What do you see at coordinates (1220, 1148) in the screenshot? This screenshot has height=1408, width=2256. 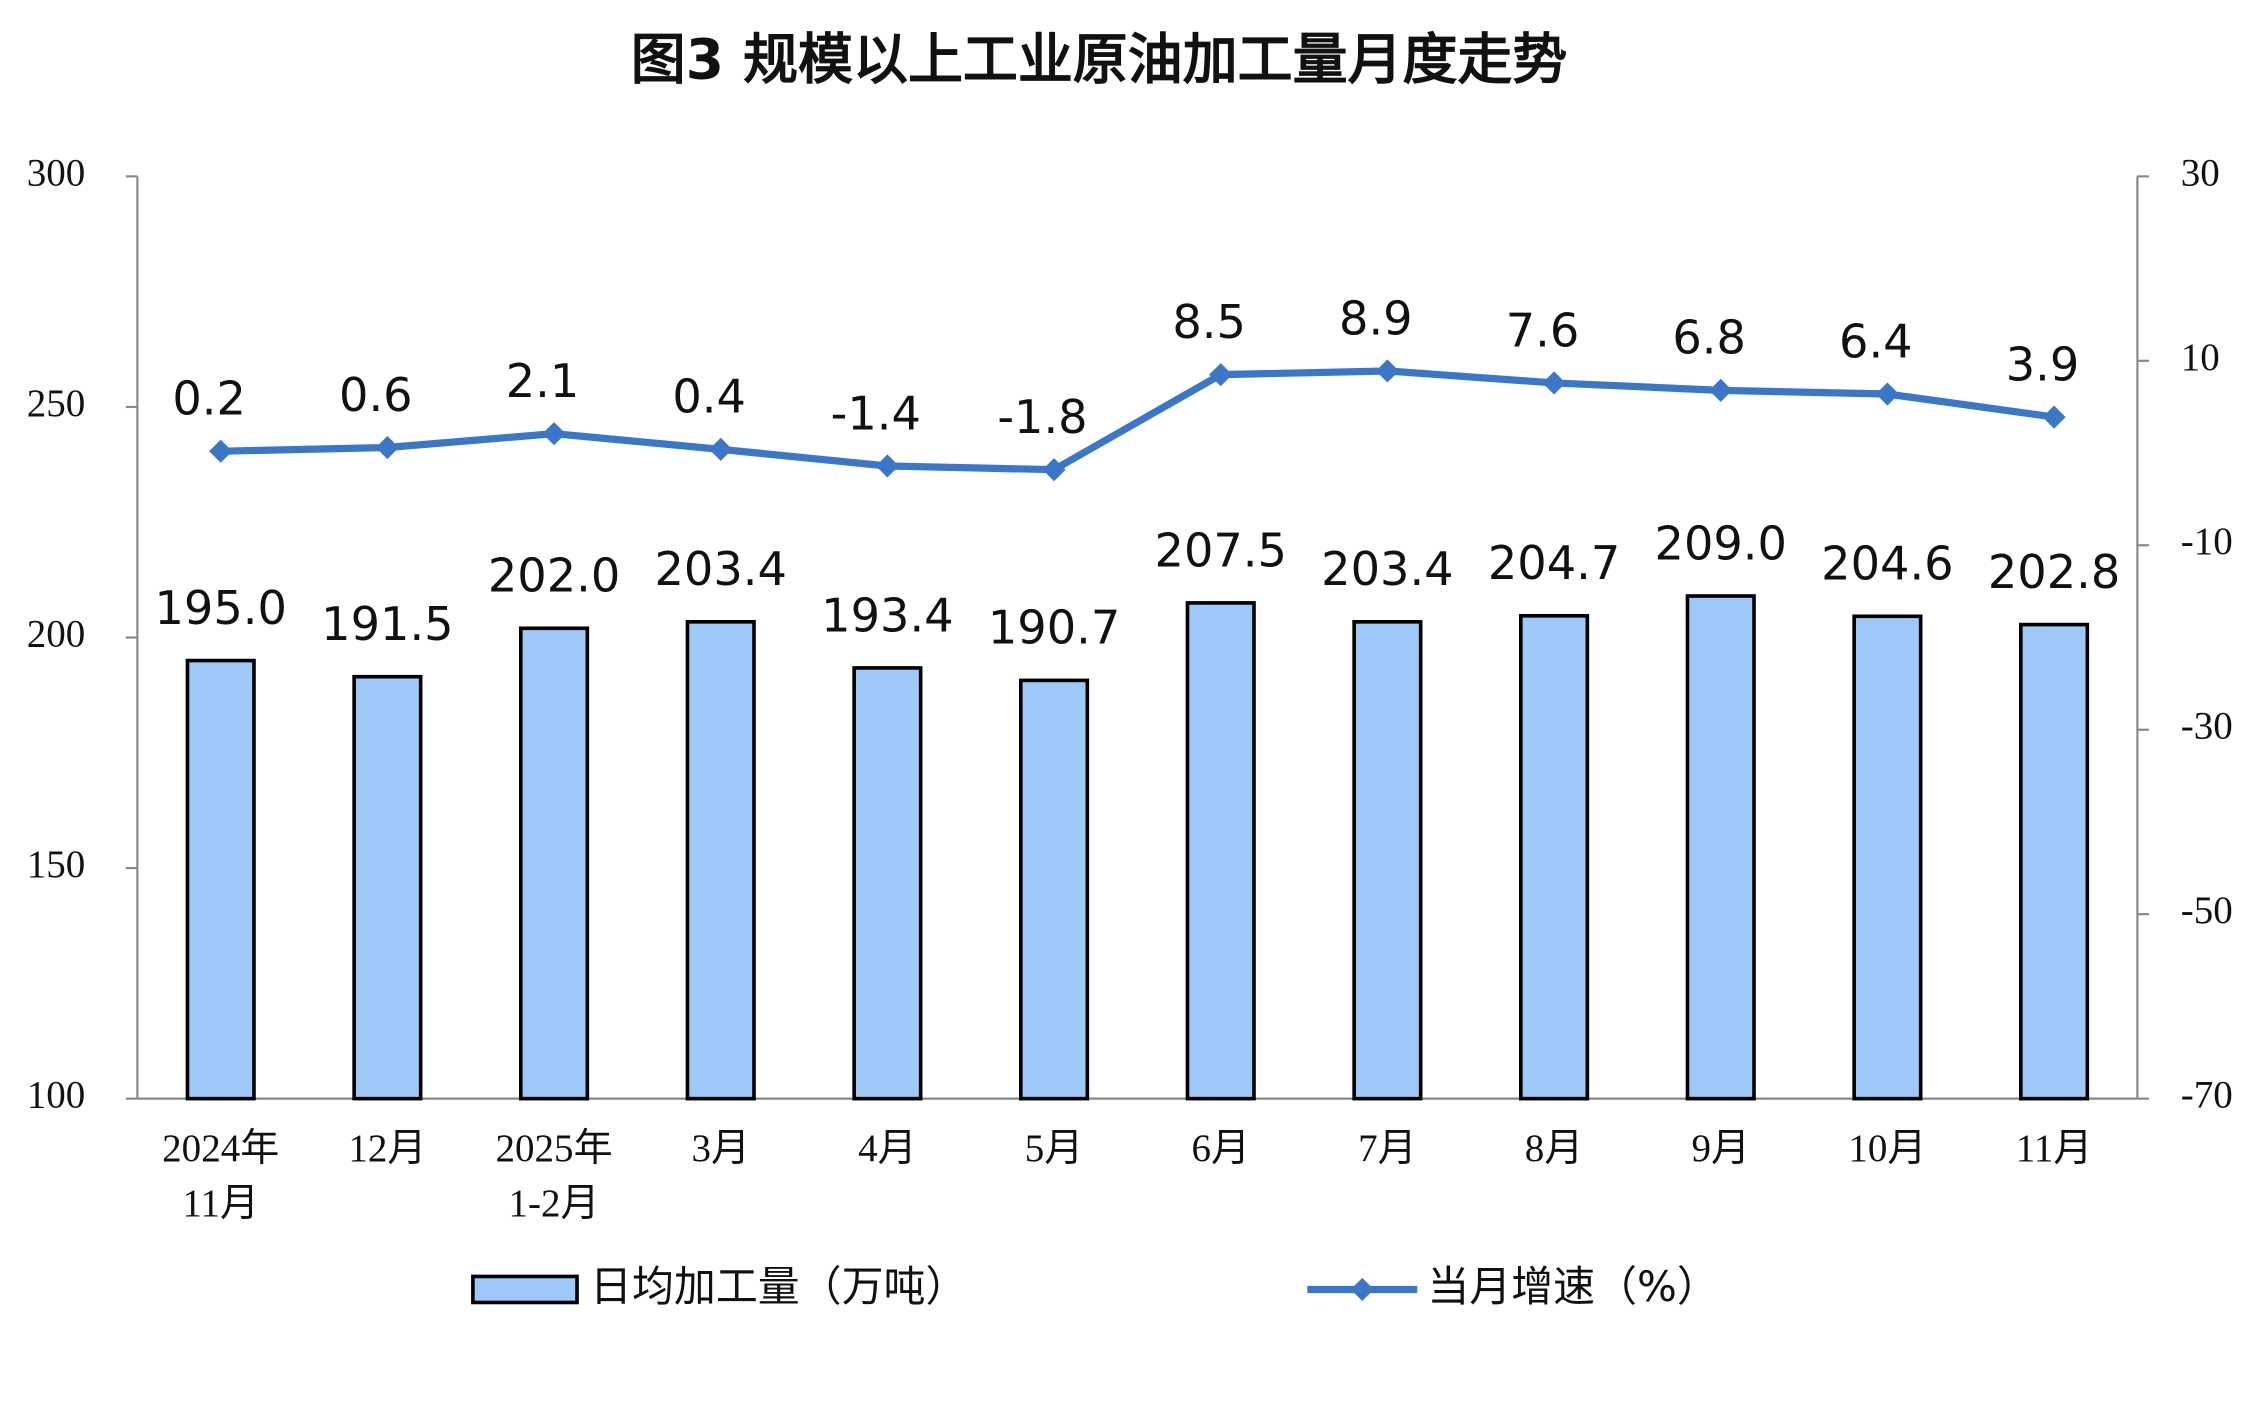 I see `x-tick-label: 6月` at bounding box center [1220, 1148].